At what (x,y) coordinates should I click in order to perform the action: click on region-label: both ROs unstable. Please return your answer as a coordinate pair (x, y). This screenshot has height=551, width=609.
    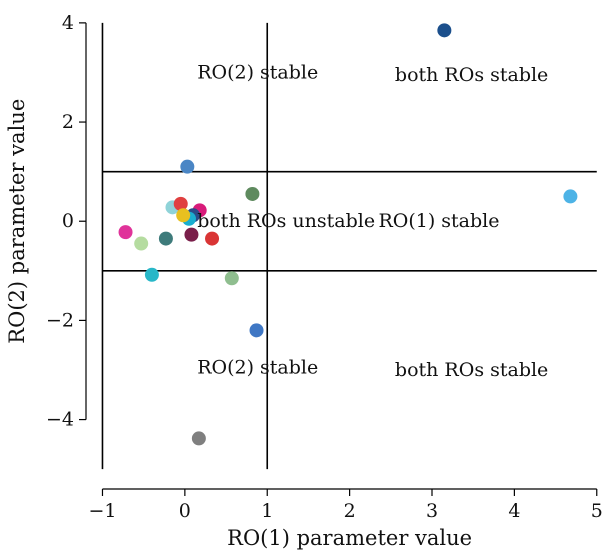
    Looking at the image, I should click on (286, 221).